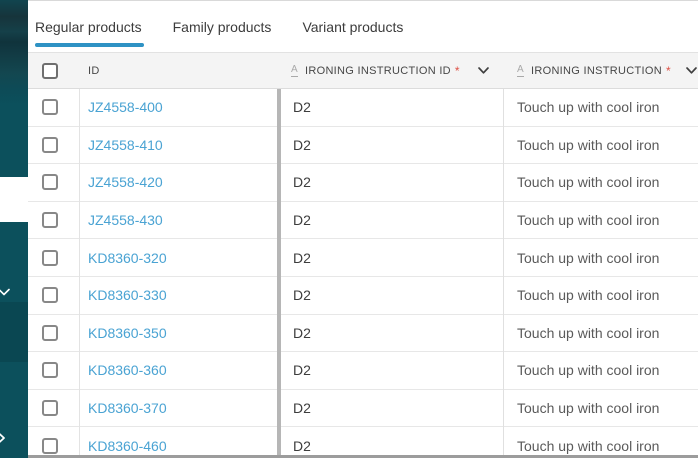 This screenshot has width=698, height=458. What do you see at coordinates (363, 220) in the screenshot?
I see `table-row: JZ4558-430 D2 Touch up with cool iron` at bounding box center [363, 220].